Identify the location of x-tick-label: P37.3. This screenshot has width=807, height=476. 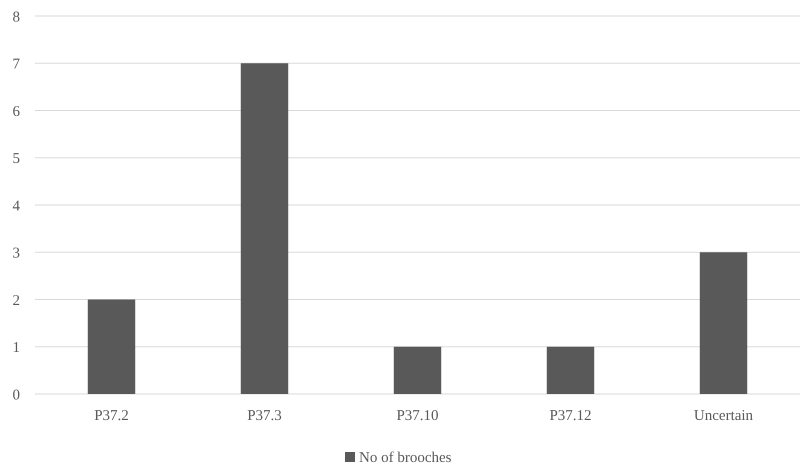
(264, 416).